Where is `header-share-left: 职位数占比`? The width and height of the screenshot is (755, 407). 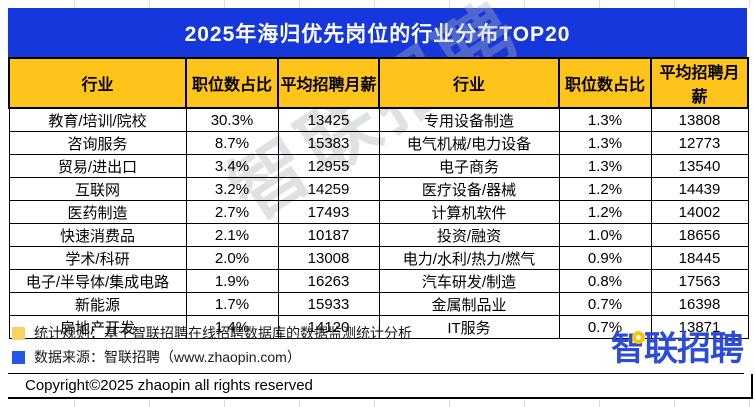
header-share-left: 职位数占比 is located at coordinates (232, 83).